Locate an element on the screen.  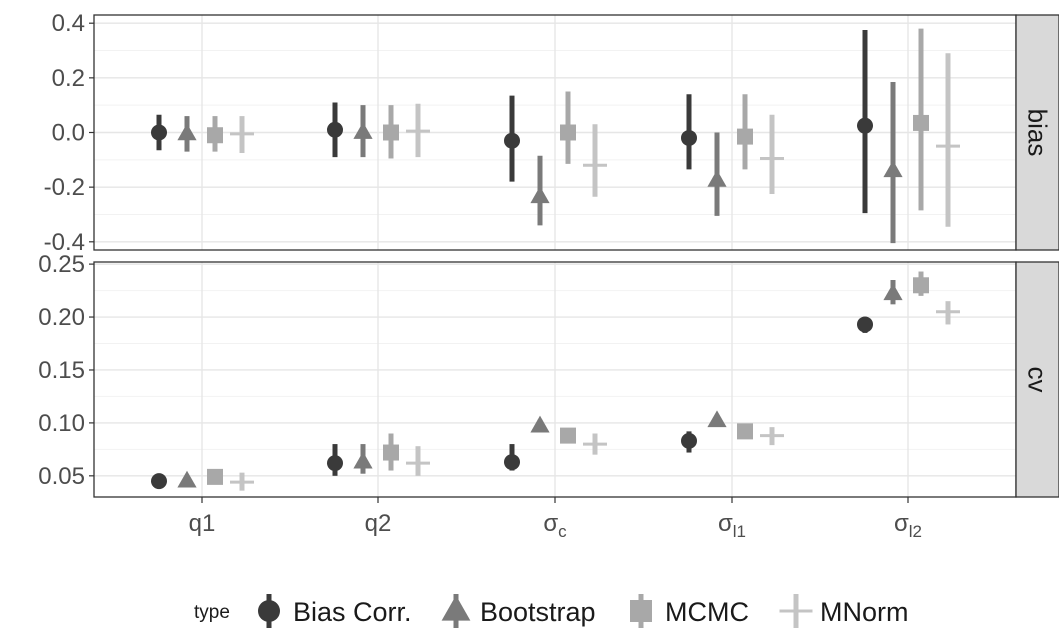
y-tick-label: -0.2 is located at coordinates (64, 187).